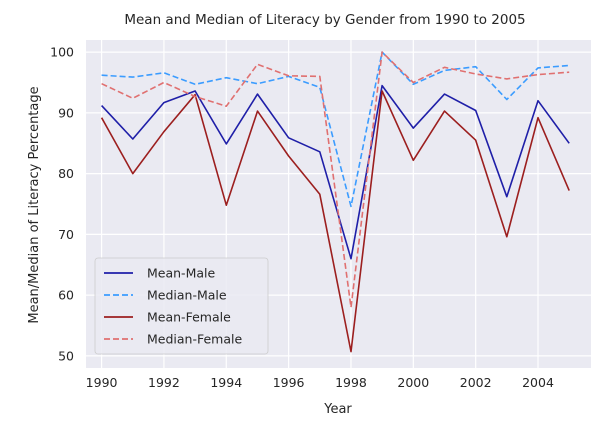 This screenshot has width=610, height=429. I want to click on y-tick-label: 80, so click(66, 173).